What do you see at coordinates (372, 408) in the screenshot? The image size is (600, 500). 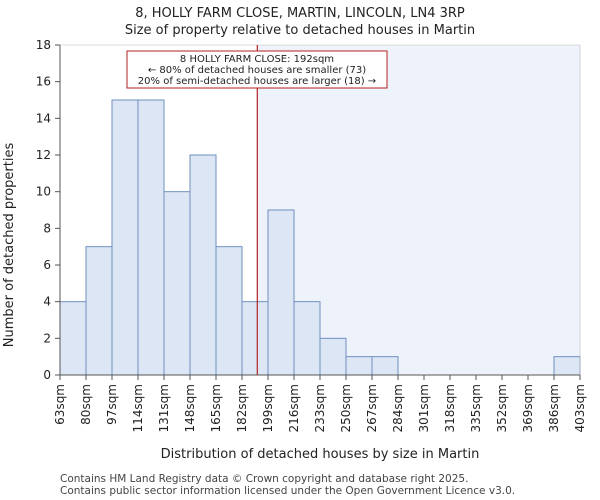 I see `x-tick-label-267sqm: 267sqm` at bounding box center [372, 408].